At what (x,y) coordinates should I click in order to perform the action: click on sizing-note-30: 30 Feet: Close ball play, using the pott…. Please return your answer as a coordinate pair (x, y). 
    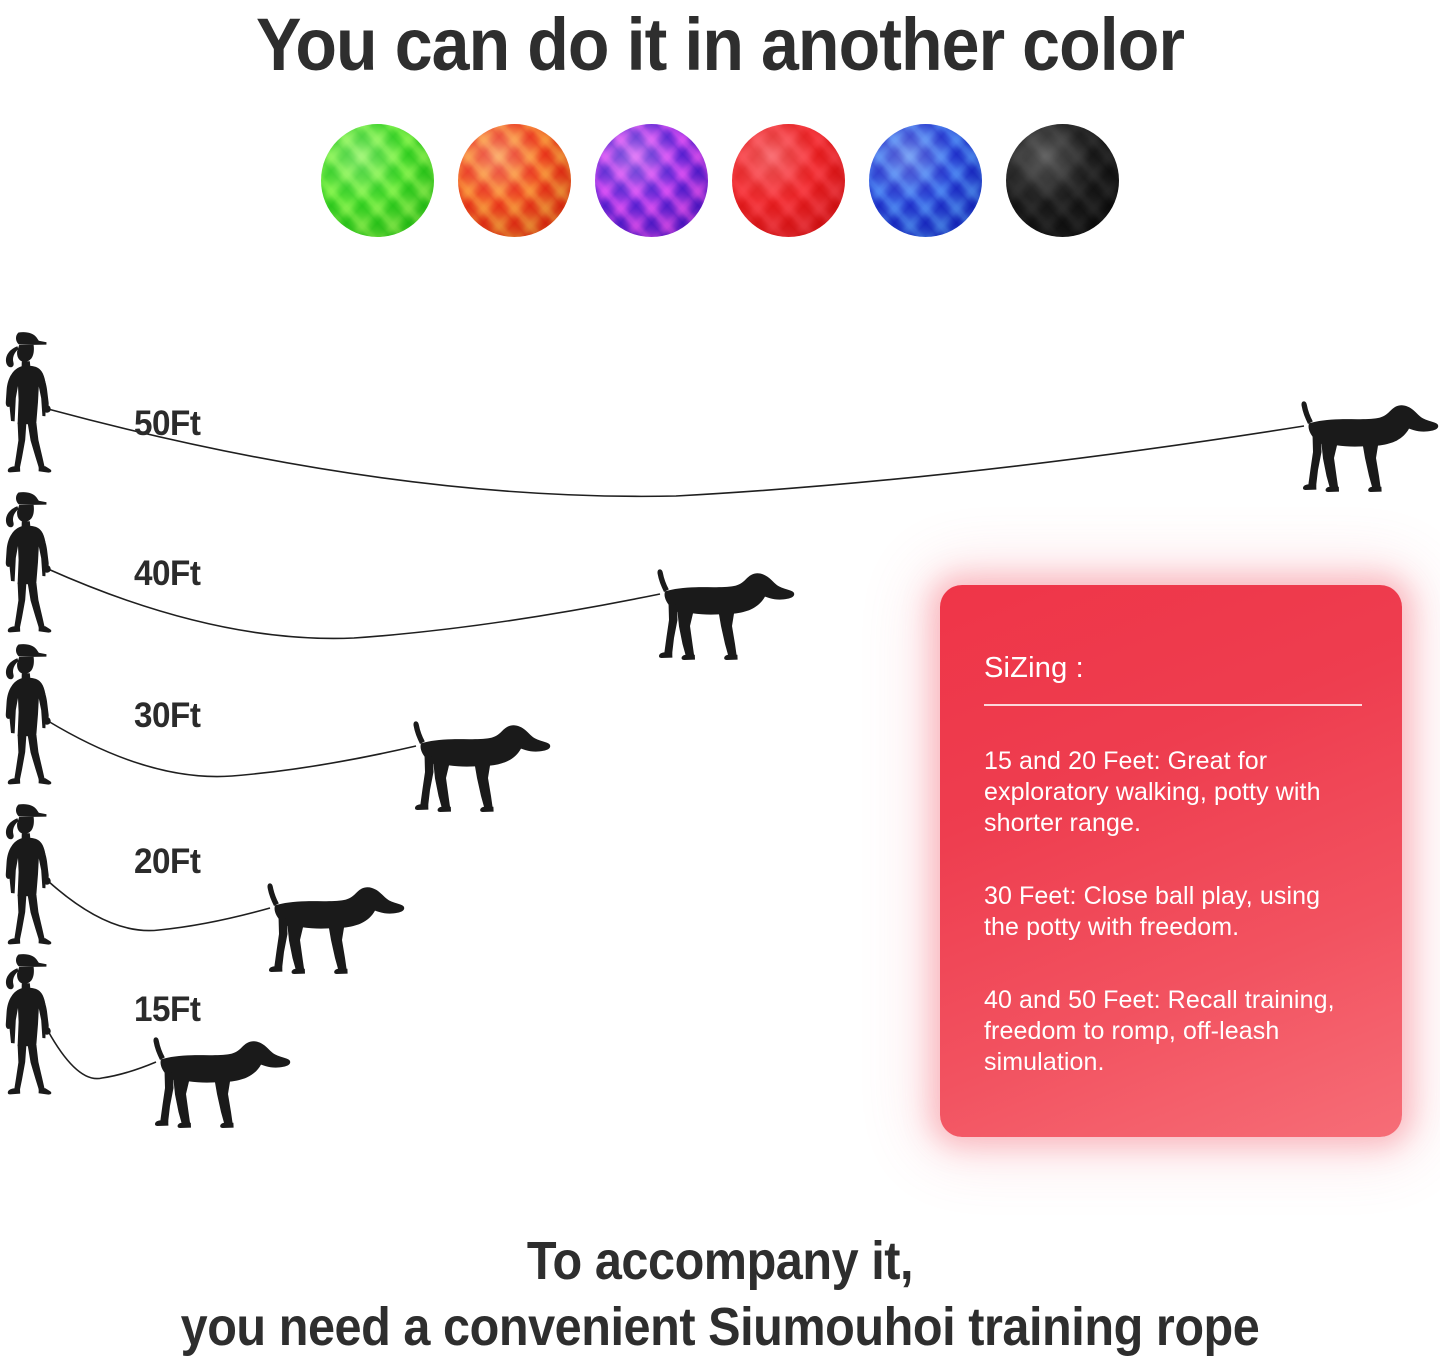
    Looking at the image, I should click on (1152, 911).